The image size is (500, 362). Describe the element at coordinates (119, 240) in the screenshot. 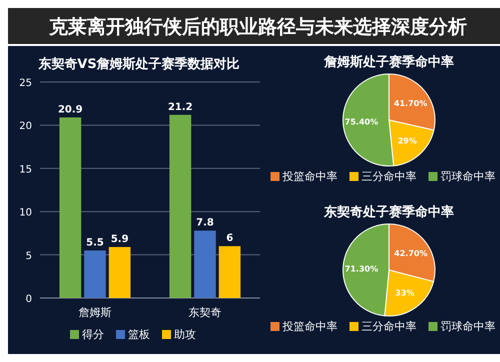

I see `data-label: 5.9` at that location.